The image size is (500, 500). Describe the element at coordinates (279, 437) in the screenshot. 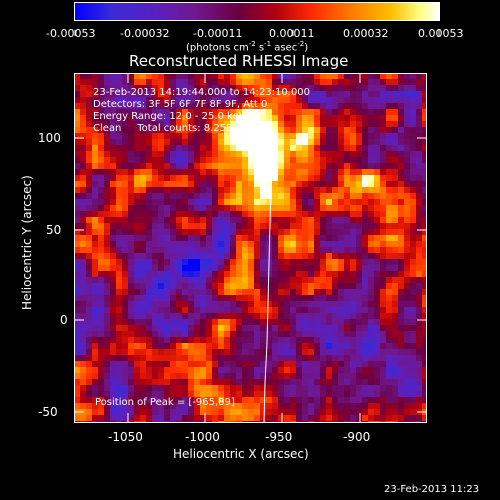

I see `x-tick-label: -950` at that location.